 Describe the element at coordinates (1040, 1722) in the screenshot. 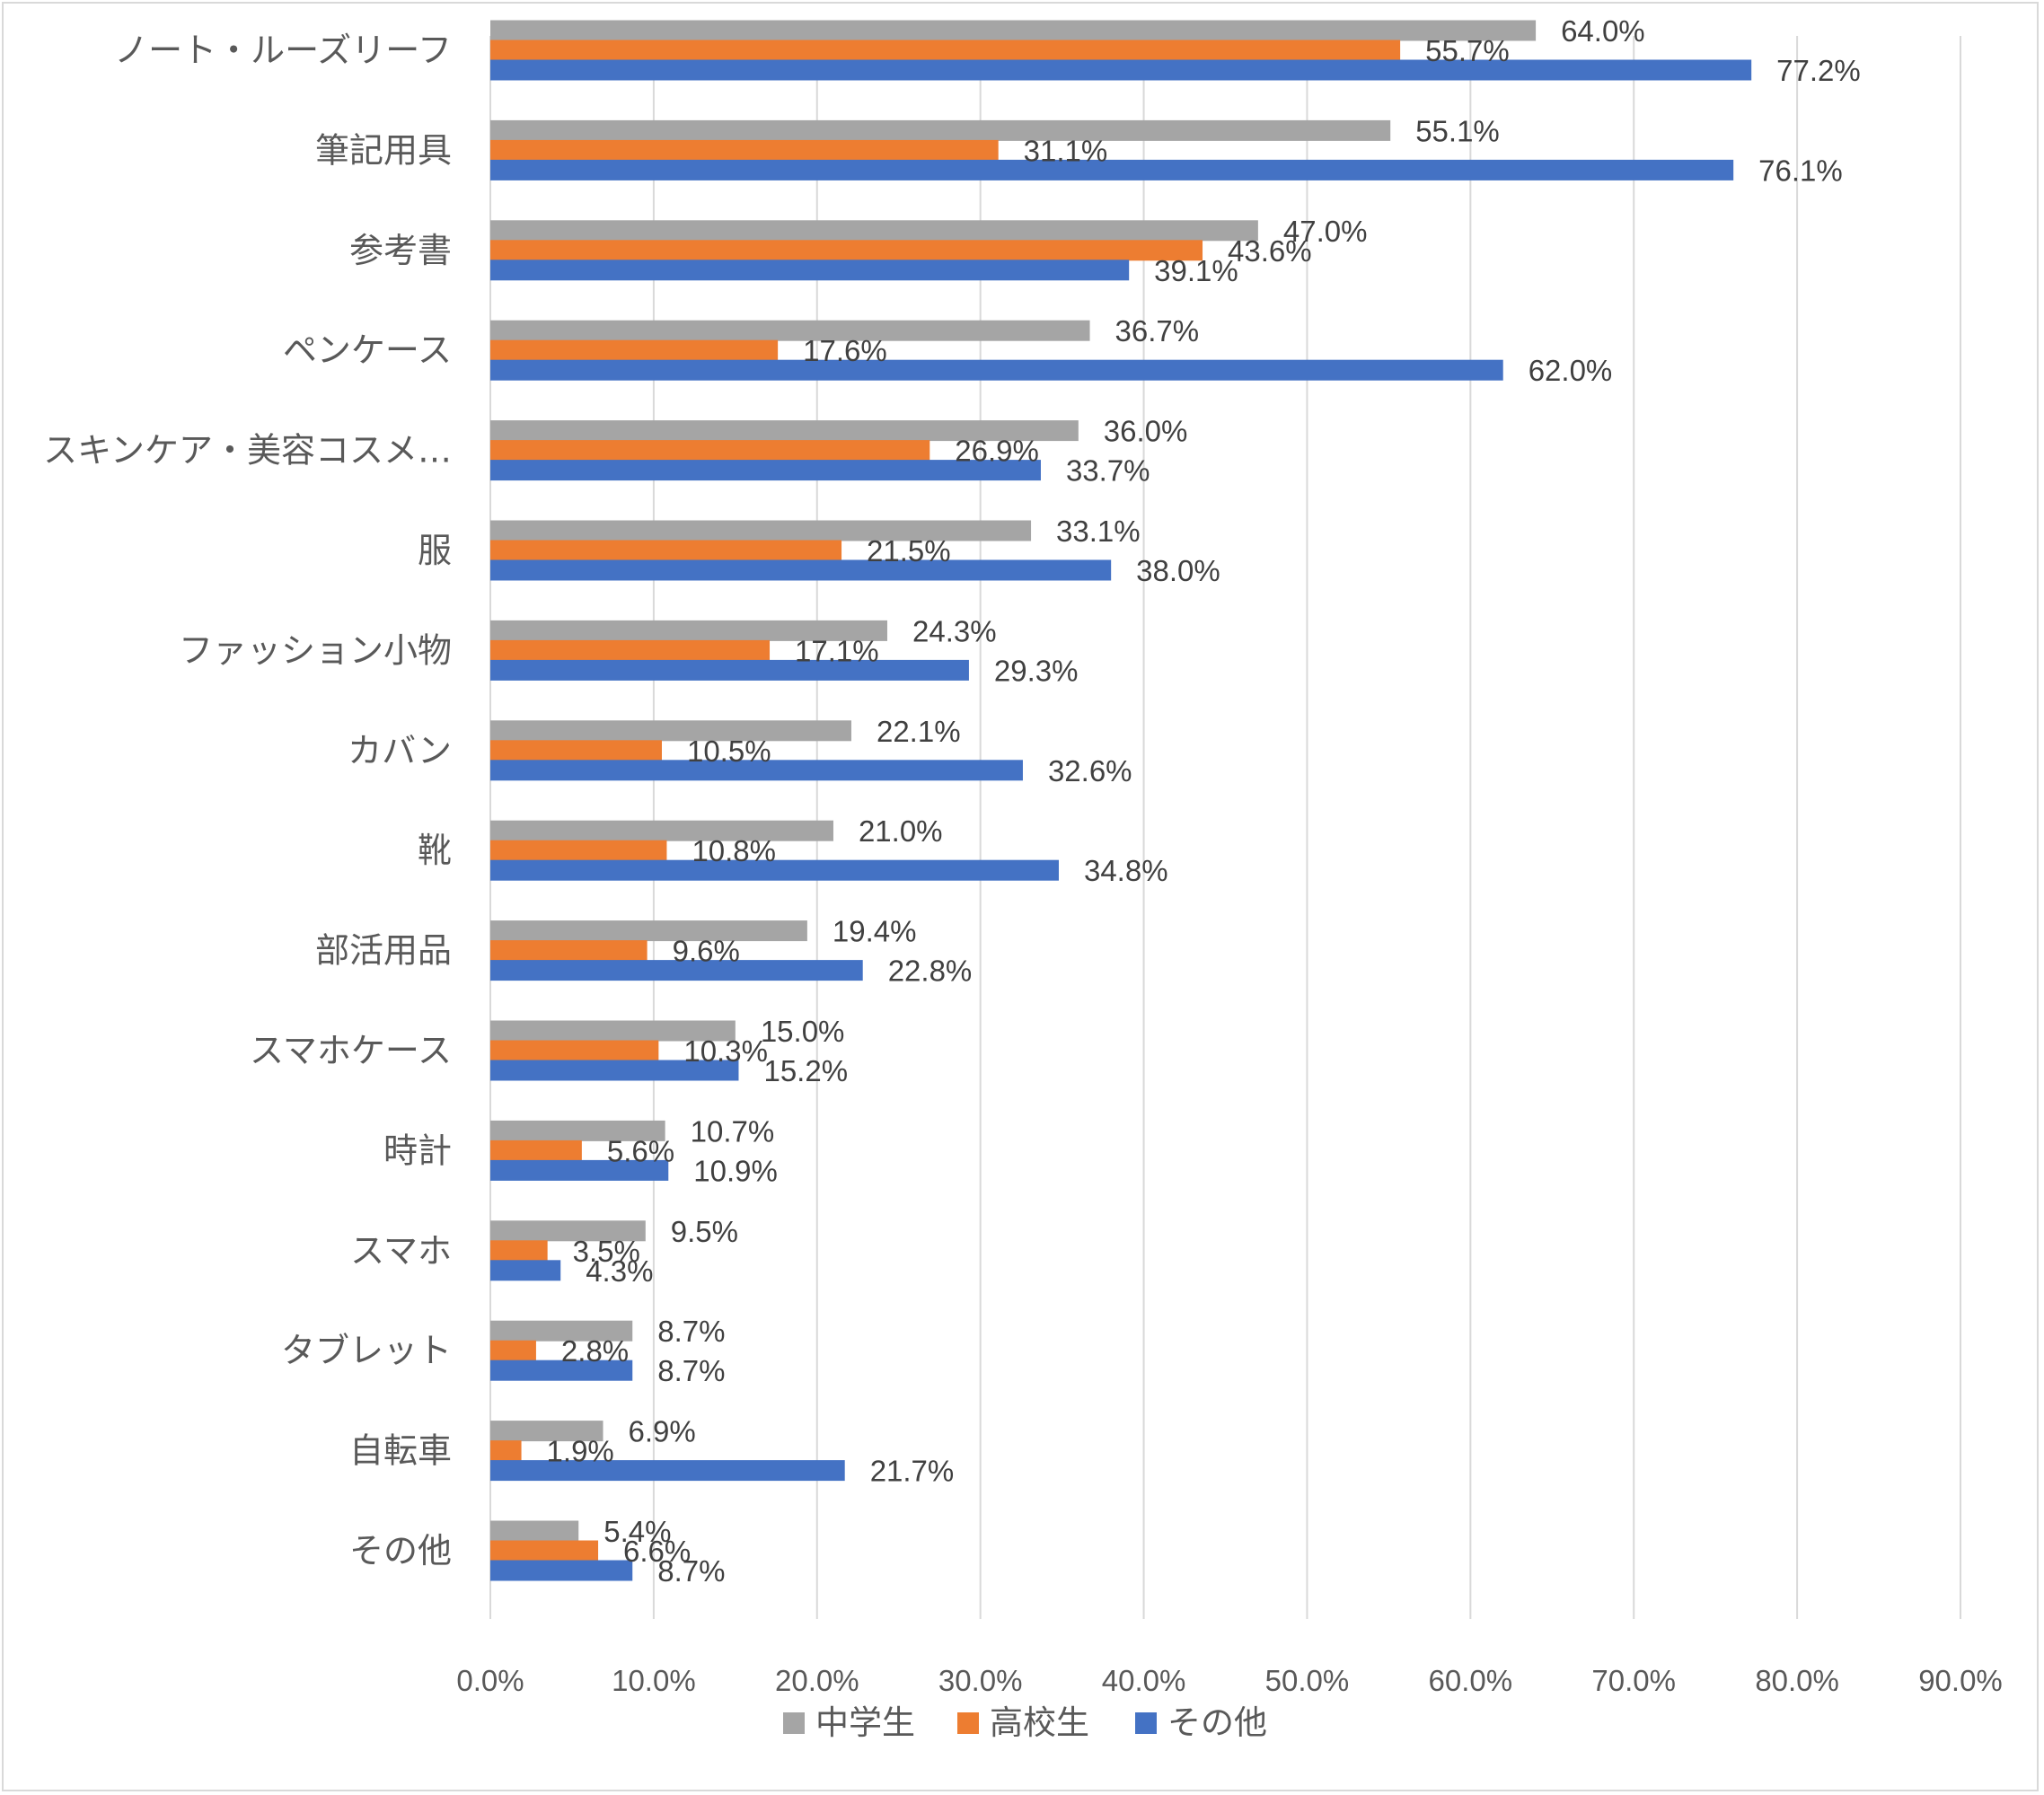

I see `legend-label: 高校生` at that location.